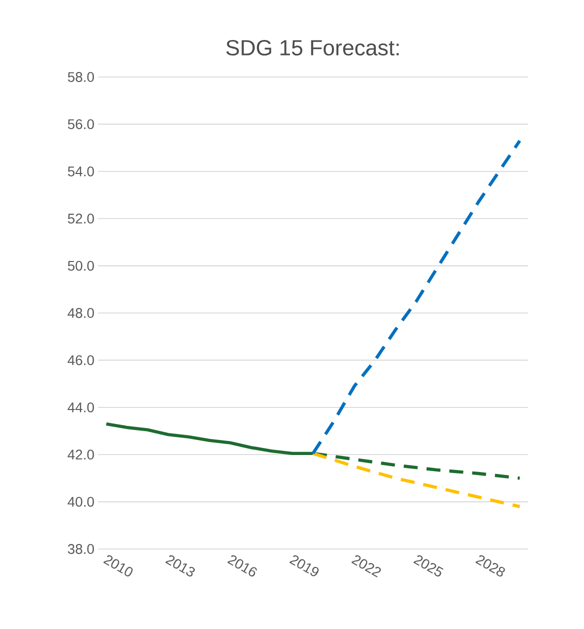 The image size is (584, 629). Describe the element at coordinates (81, 219) in the screenshot. I see `y-tick-label: 52.0` at that location.